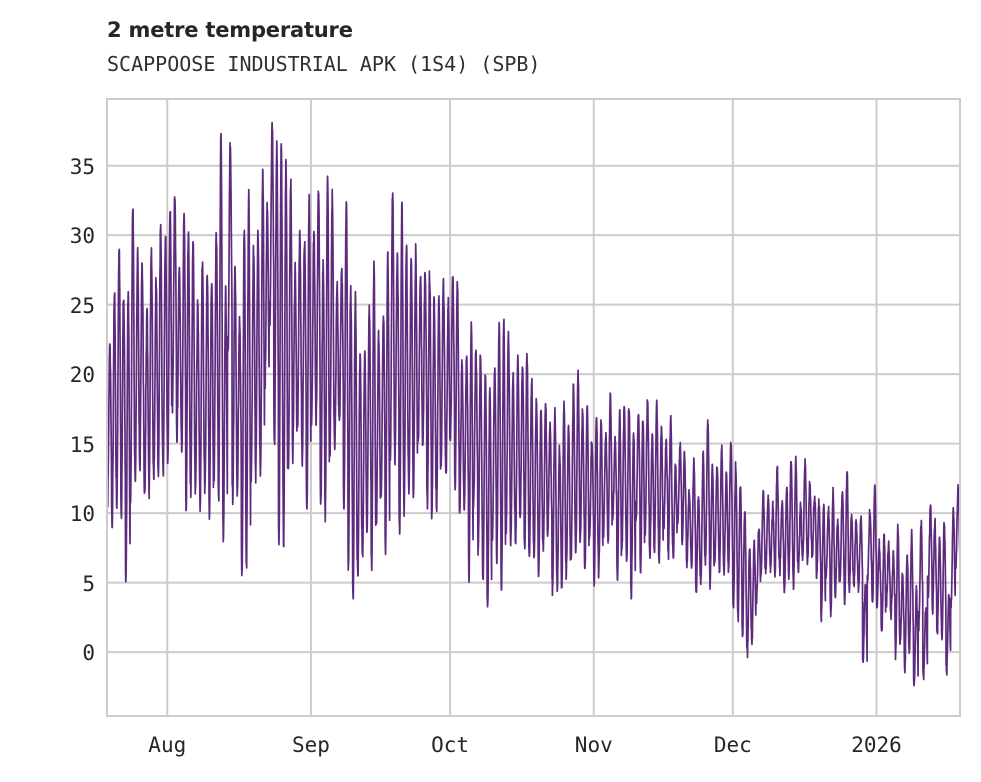  What do you see at coordinates (311, 745) in the screenshot?
I see `x-axis-tick-label: Sep` at bounding box center [311, 745].